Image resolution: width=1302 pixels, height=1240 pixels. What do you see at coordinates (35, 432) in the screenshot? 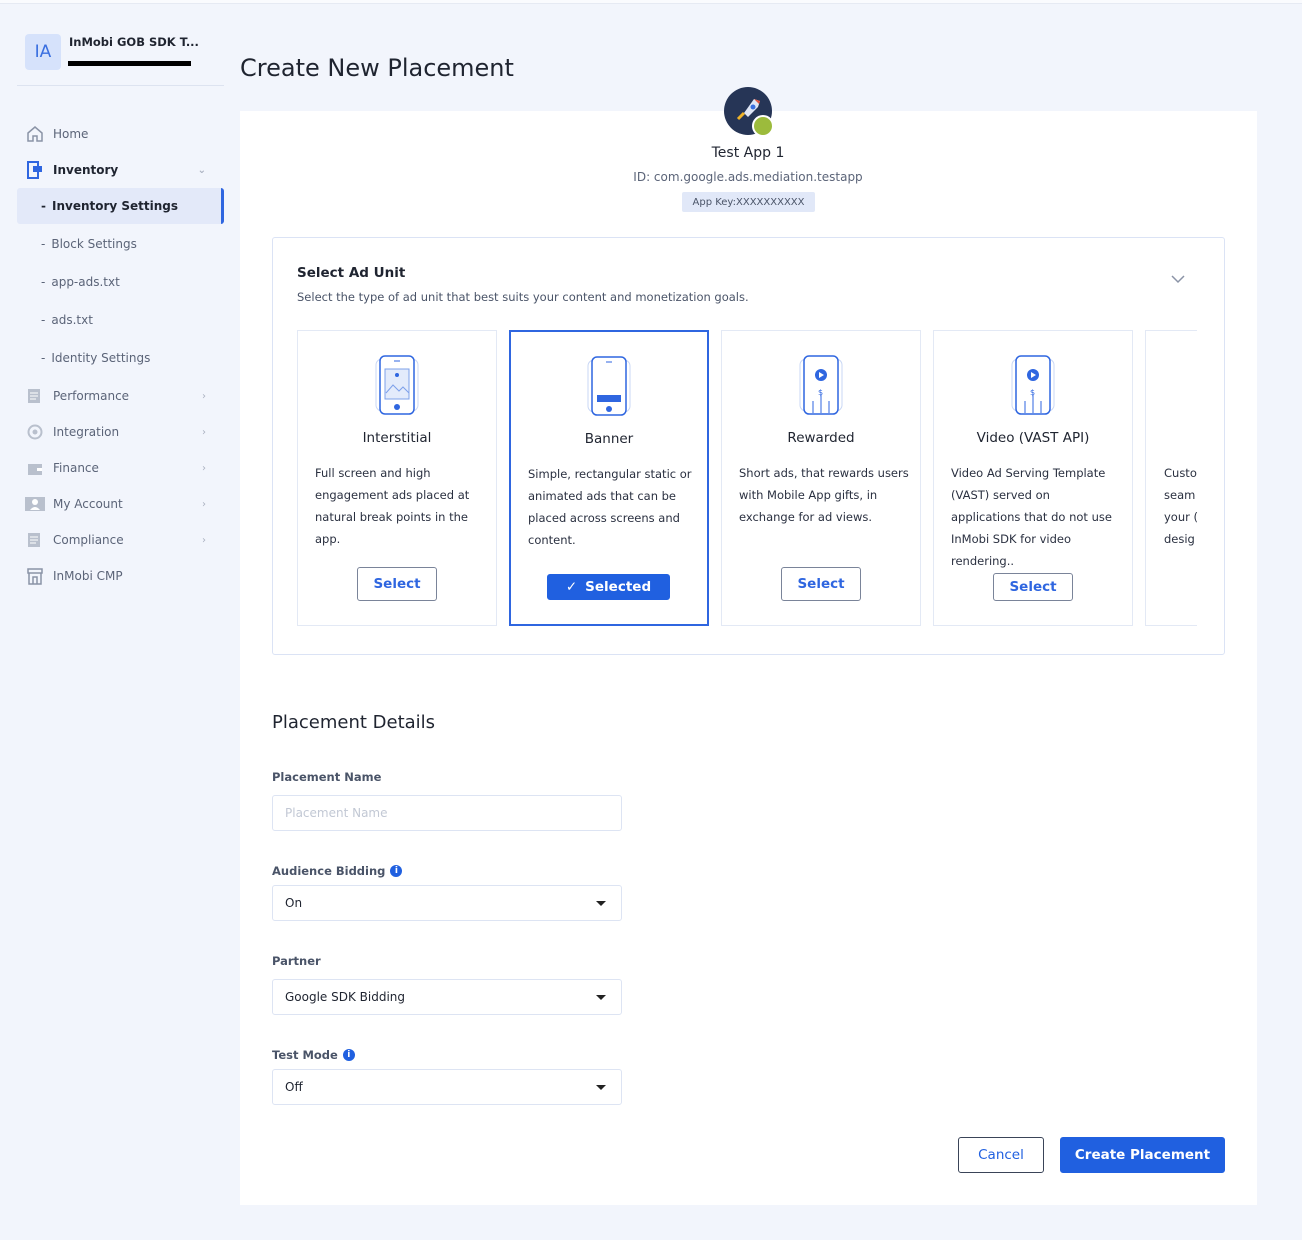
I see `target-icon` at bounding box center [35, 432].